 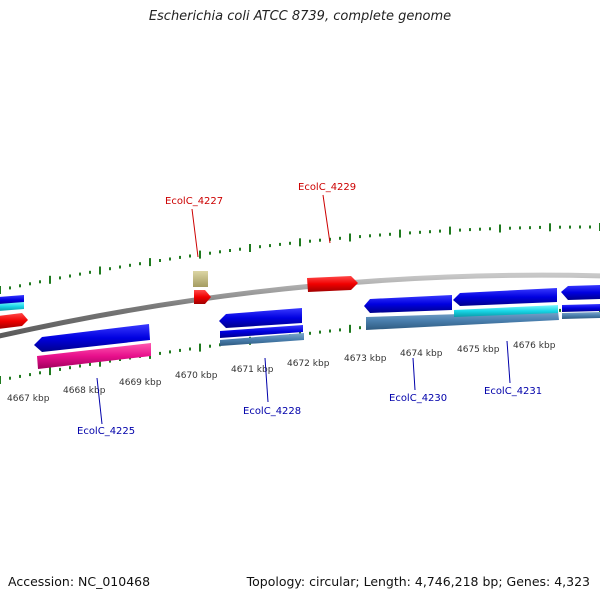 I want to click on gene-block, so click(x=200, y=279).